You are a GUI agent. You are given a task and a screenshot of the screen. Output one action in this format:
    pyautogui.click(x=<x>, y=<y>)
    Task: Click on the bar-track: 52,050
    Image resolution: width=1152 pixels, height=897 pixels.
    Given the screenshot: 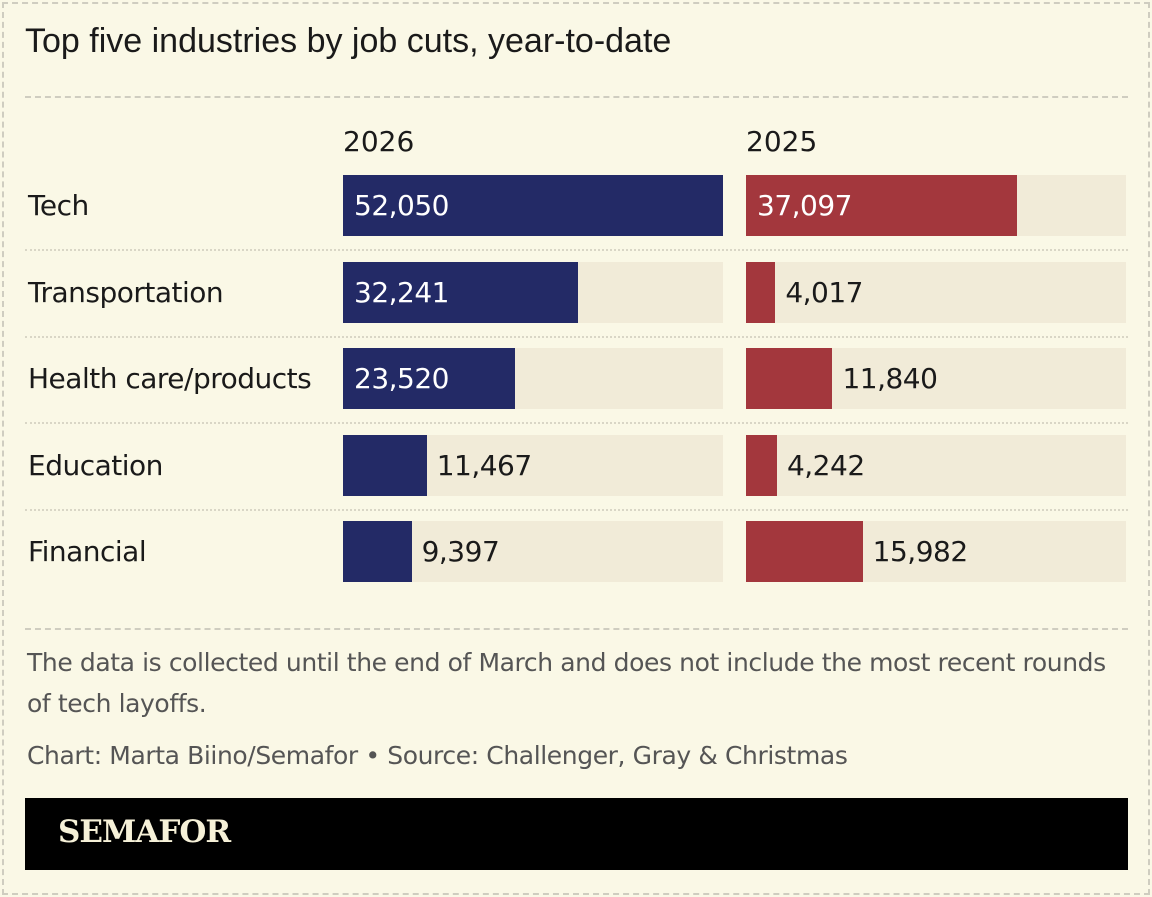 What is the action you would take?
    pyautogui.click(x=533, y=205)
    